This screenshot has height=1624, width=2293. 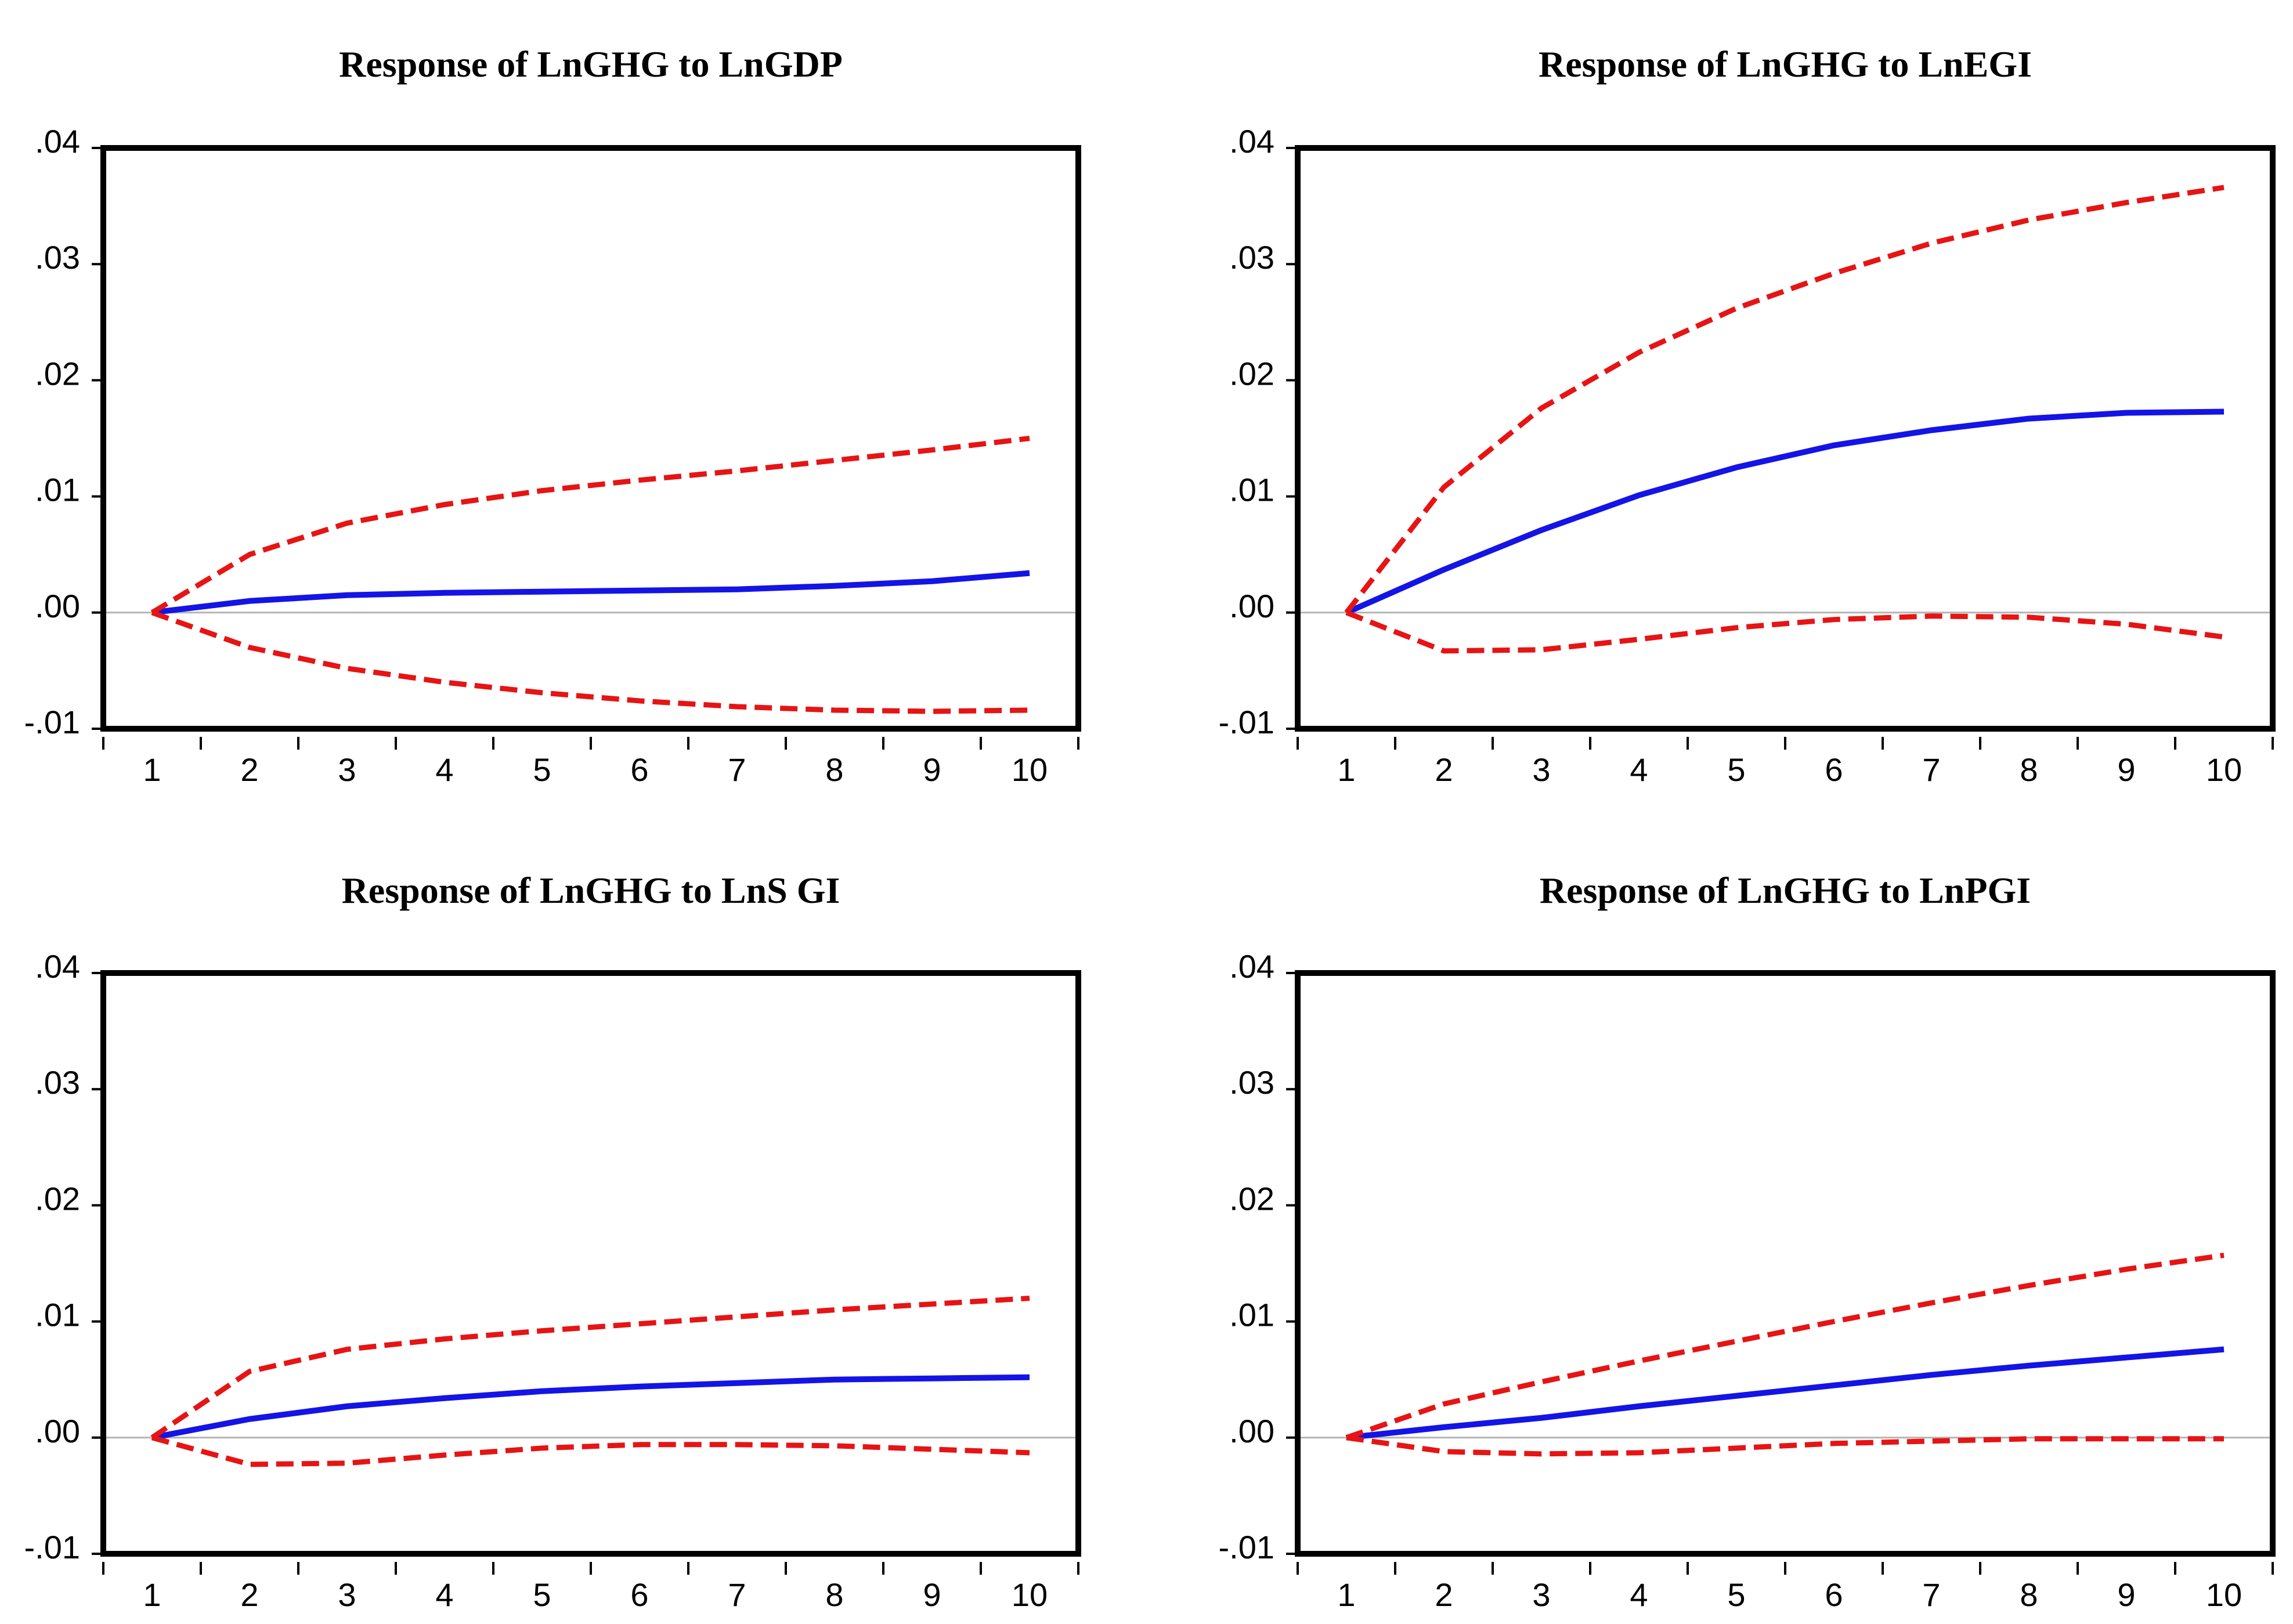 I want to click on panel-title: Response of LnGHG to LnPGI, so click(x=1785, y=891).